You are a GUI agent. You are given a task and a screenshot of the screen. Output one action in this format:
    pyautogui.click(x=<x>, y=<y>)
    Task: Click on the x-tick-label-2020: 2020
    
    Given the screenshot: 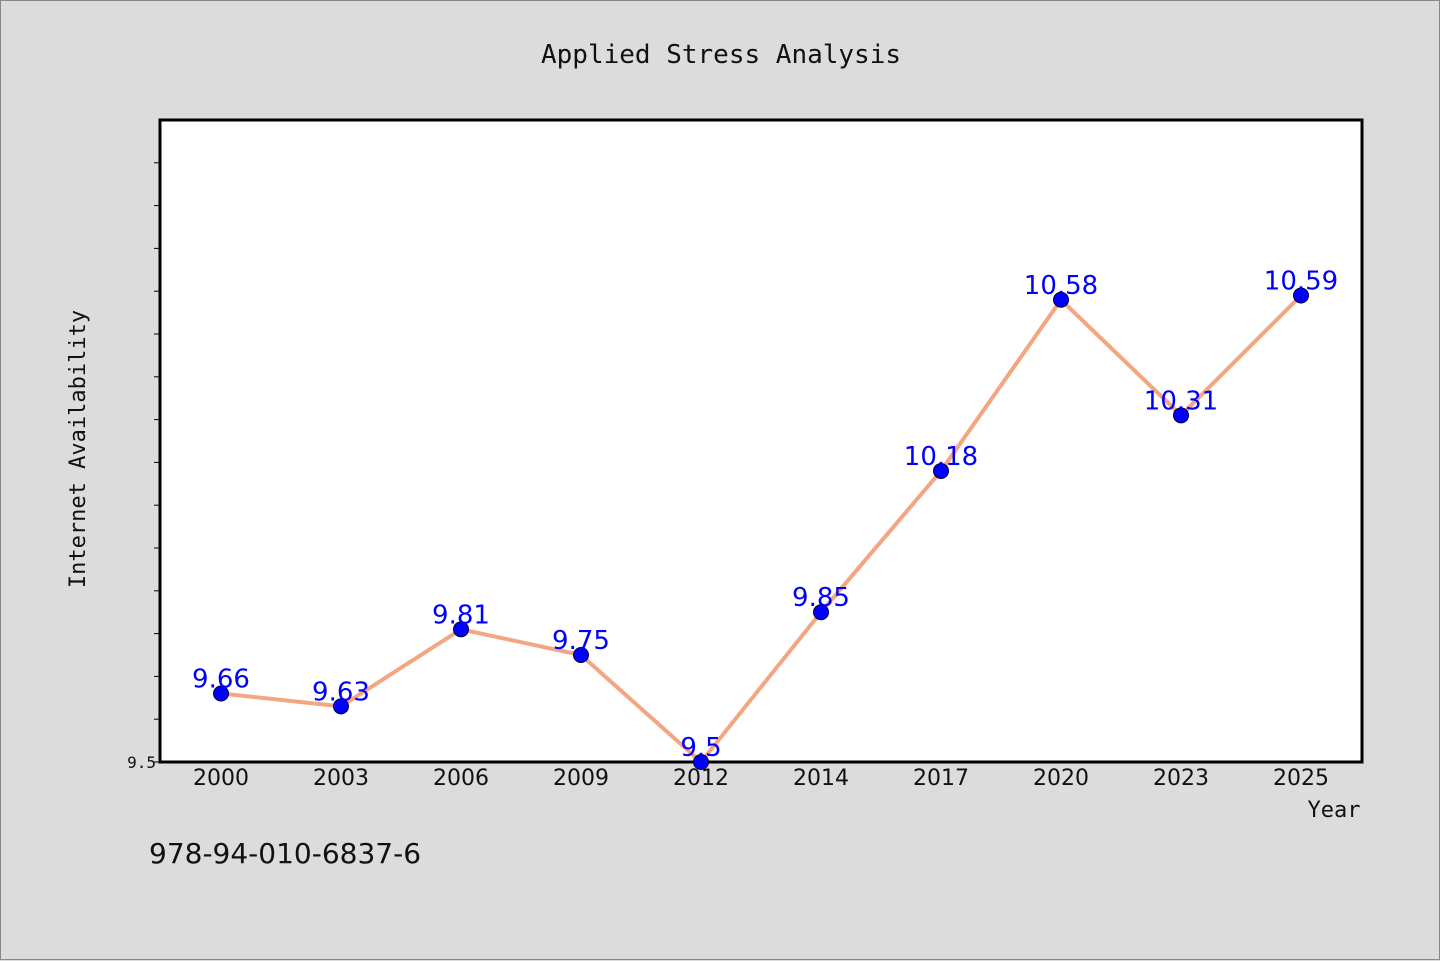 What is the action you would take?
    pyautogui.click(x=1061, y=778)
    